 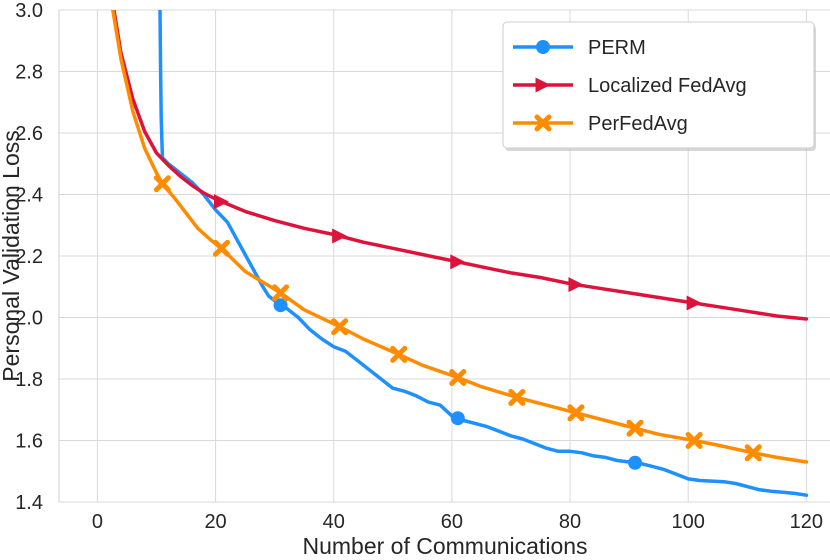 What do you see at coordinates (29, 11) in the screenshot?
I see `y-tick-label: 3.0` at bounding box center [29, 11].